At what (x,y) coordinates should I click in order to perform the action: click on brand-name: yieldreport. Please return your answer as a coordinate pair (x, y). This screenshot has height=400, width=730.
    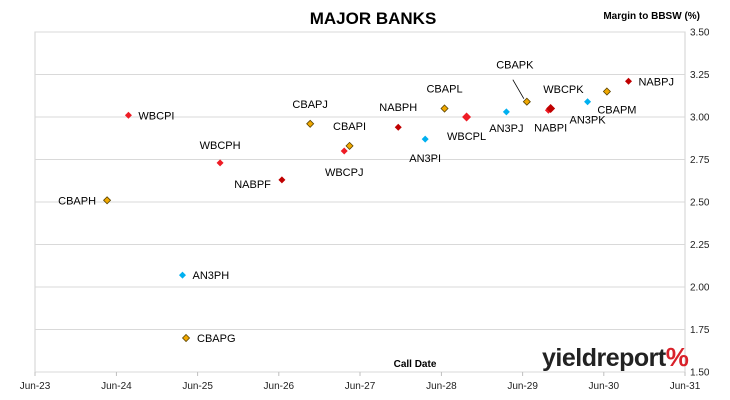
    Looking at the image, I should click on (604, 358).